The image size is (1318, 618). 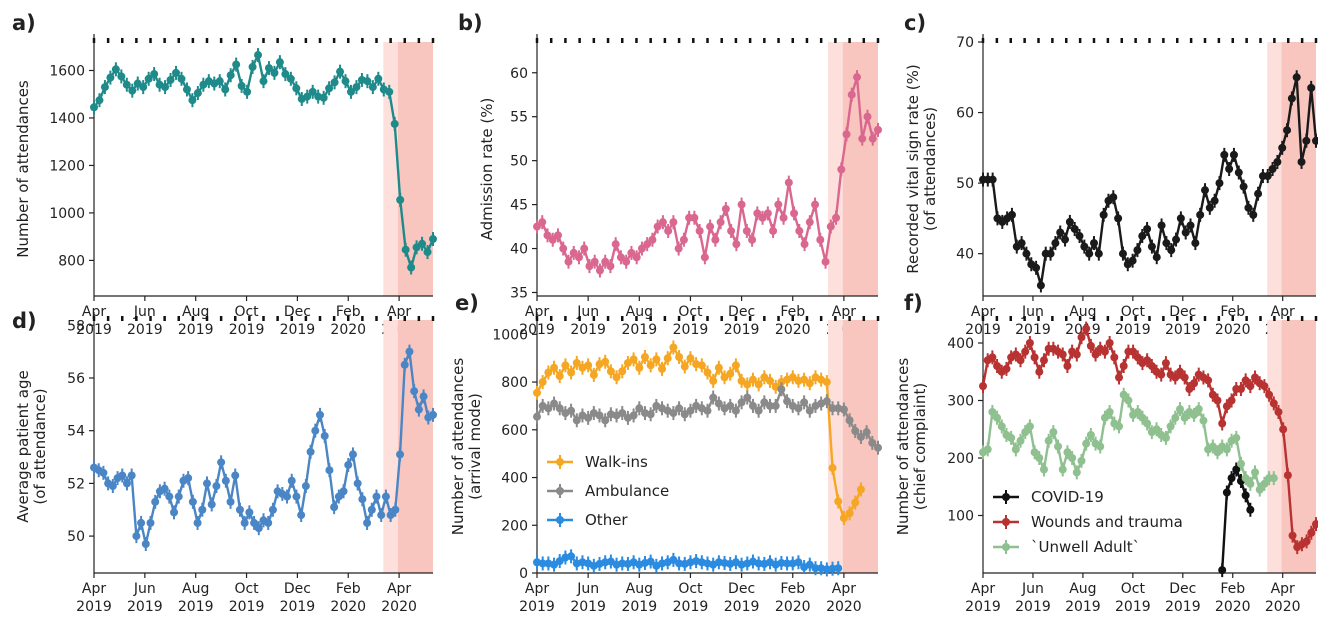 I want to click on y-tick-label: 35, so click(x=519, y=293).